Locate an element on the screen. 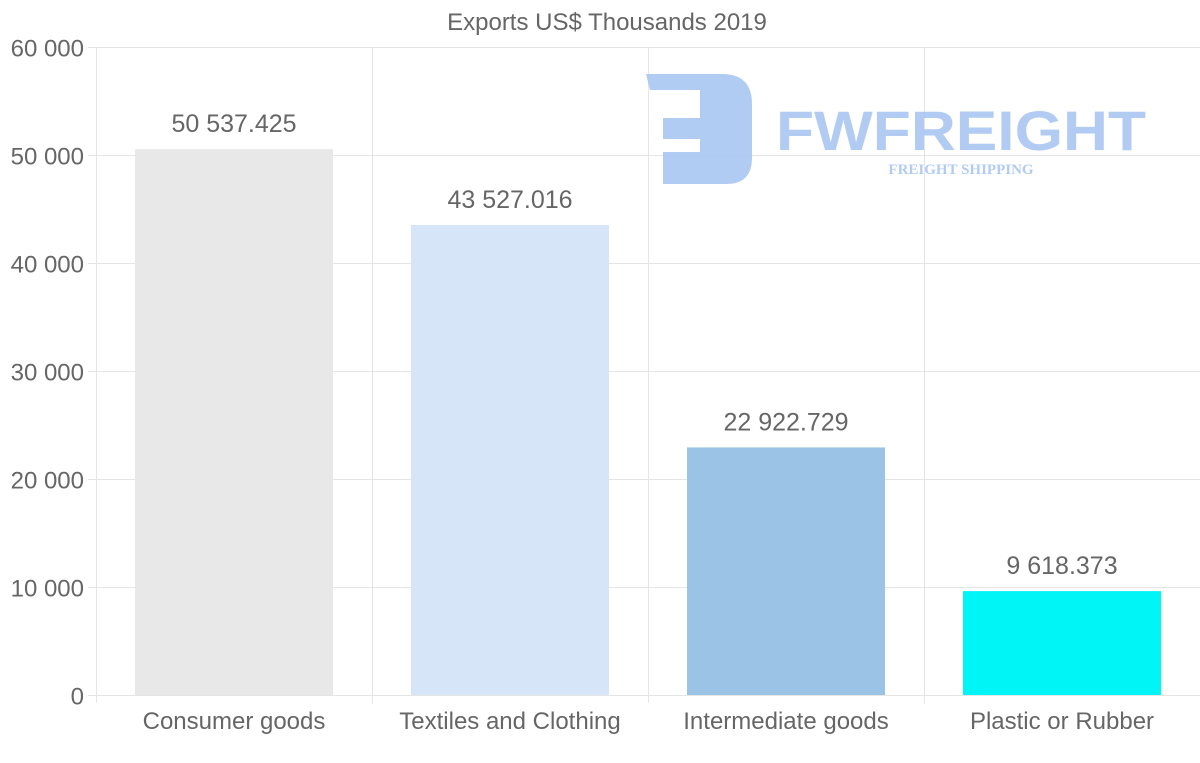 This screenshot has width=1200, height=763. x-tick-label: Plastic or Rubber is located at coordinates (1062, 721).